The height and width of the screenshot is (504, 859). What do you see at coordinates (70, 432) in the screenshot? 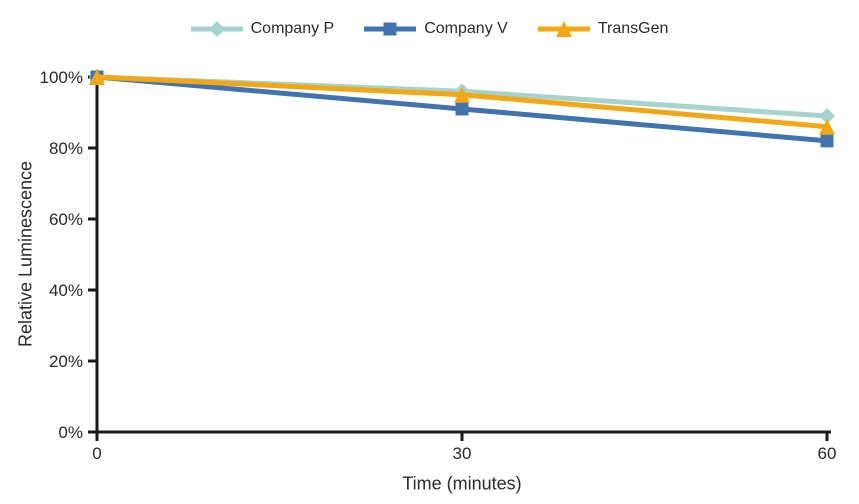
I see `y-tick-label: 0%` at bounding box center [70, 432].